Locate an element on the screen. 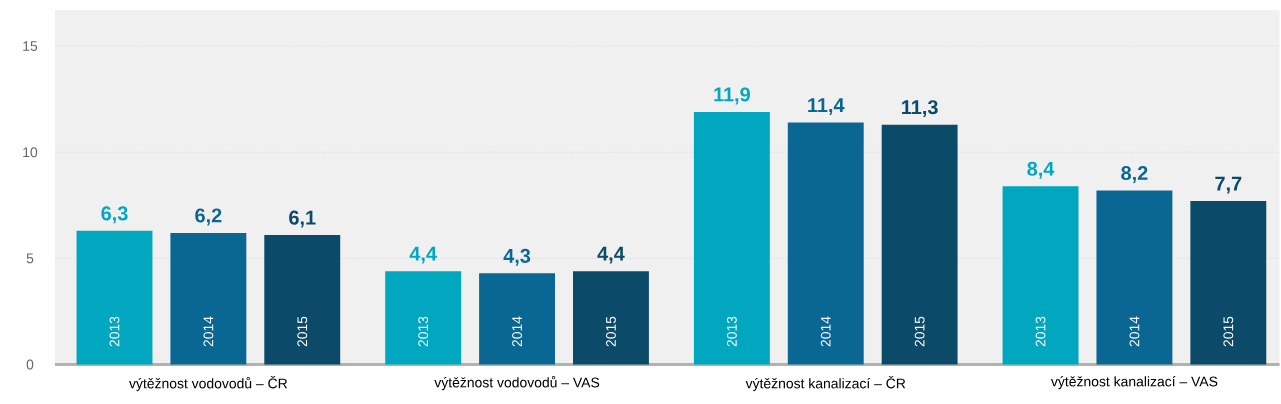  x-tick-label: výtěžnost kanalizací – ČR is located at coordinates (825, 384).